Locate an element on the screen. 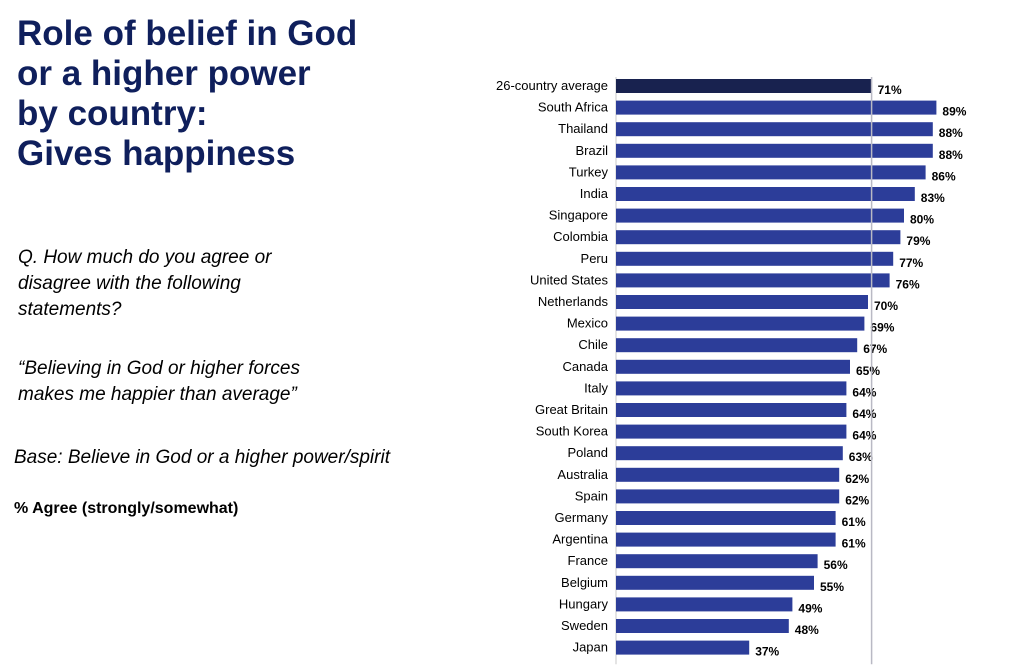 The height and width of the screenshot is (667, 1011). bar-brazil is located at coordinates (774, 150).